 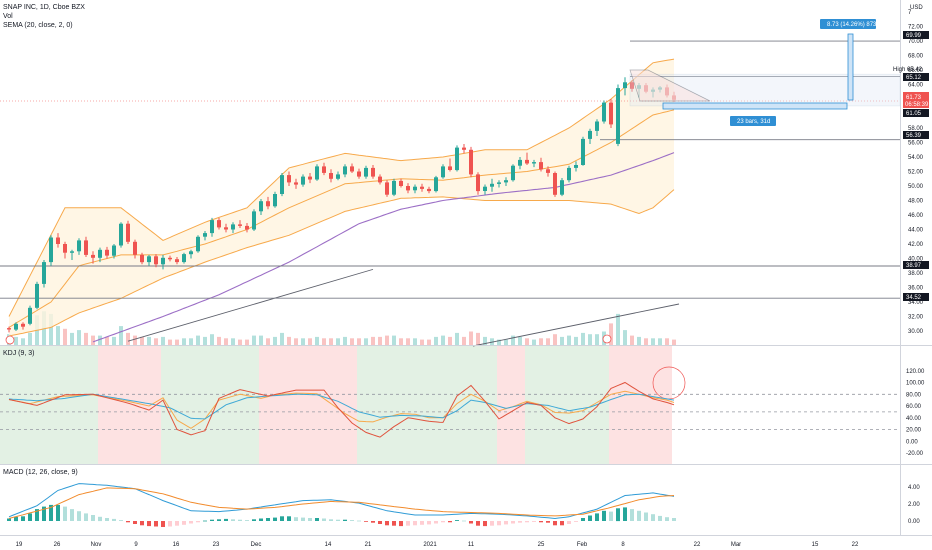 I want to click on label-close-bg, so click(x=916, y=77).